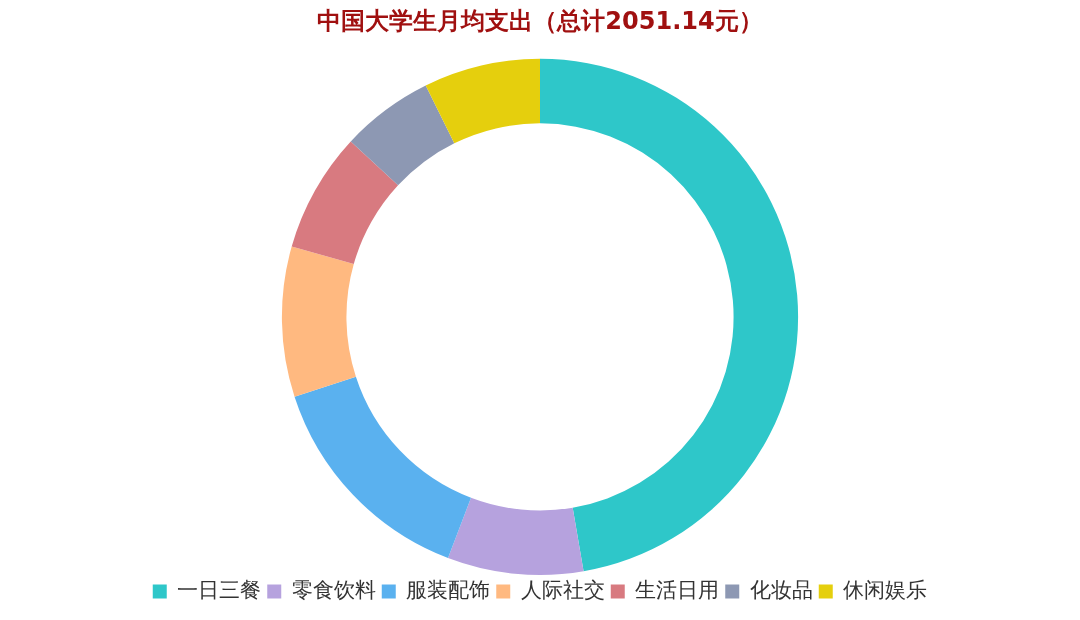 The height and width of the screenshot is (620, 1080). What do you see at coordinates (677, 589) in the screenshot?
I see `legend-label: 生活日用` at bounding box center [677, 589].